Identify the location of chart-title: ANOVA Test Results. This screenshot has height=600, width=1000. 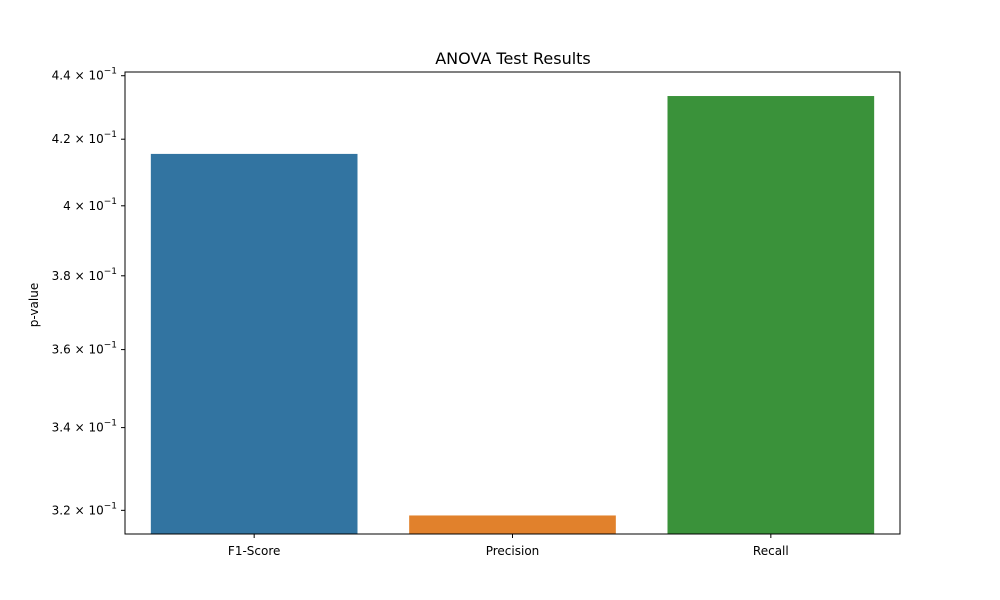
(513, 58).